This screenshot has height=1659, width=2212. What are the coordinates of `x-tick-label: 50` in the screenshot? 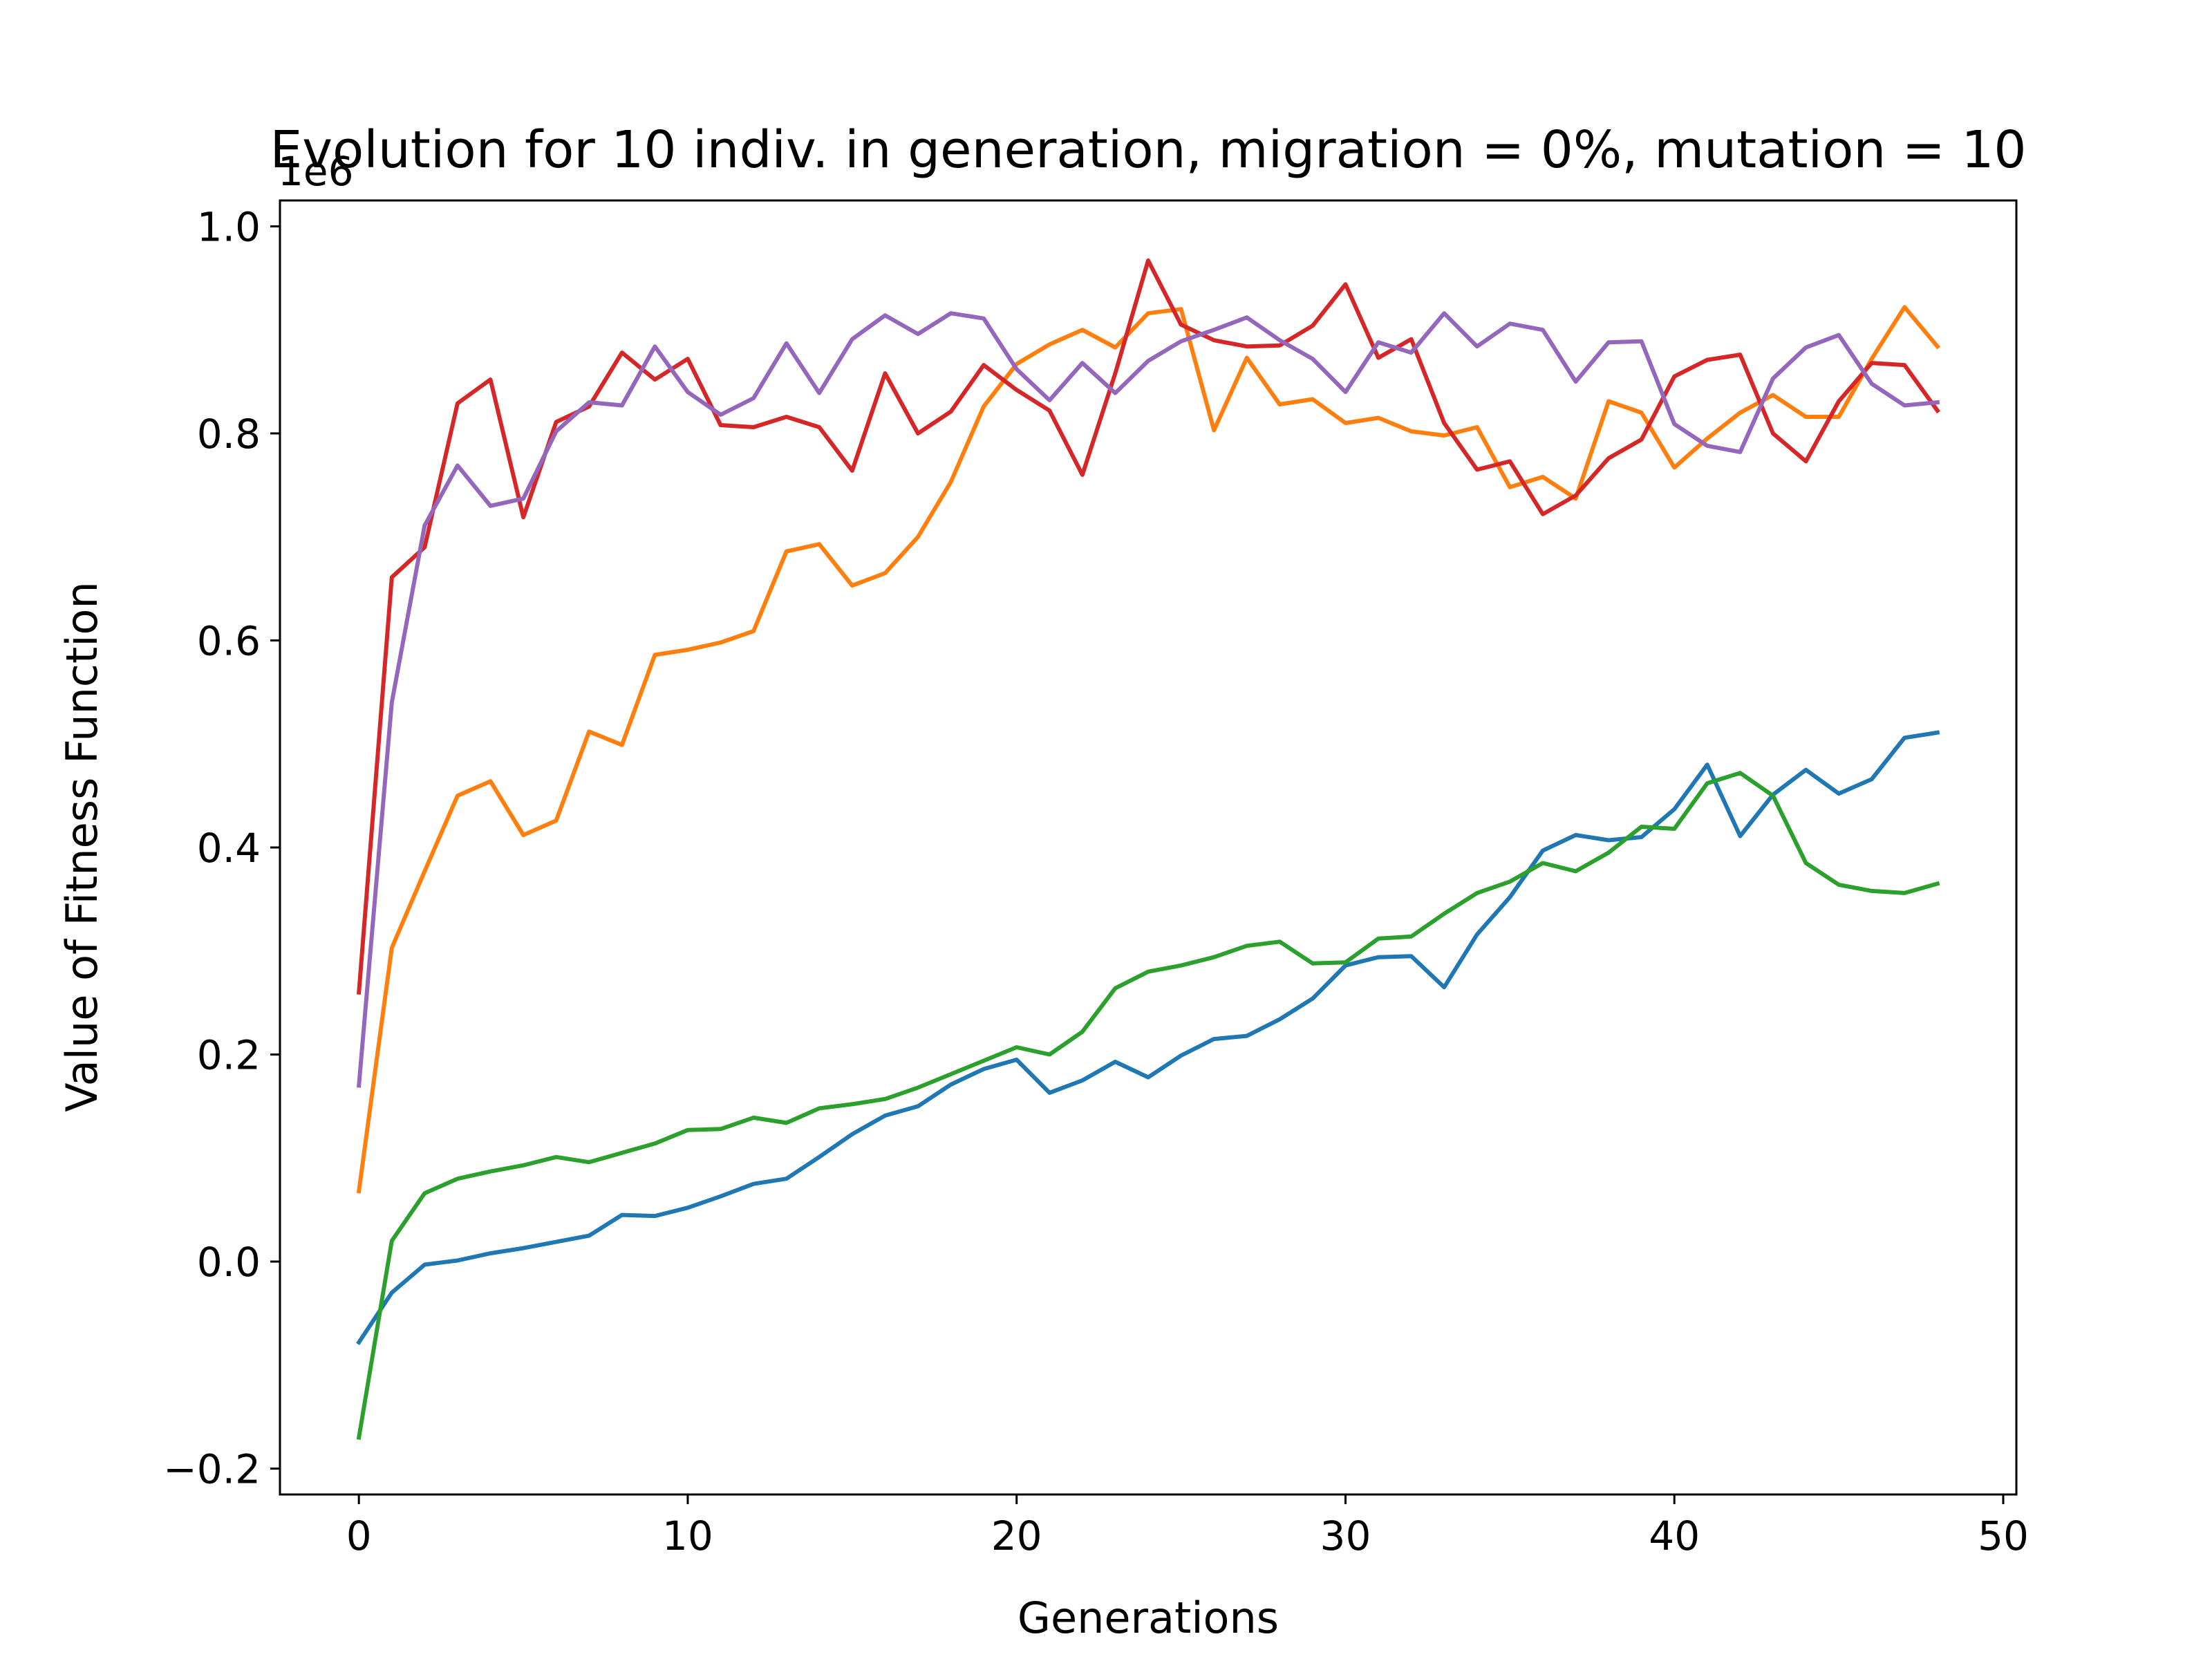 It's located at (2003, 1535).